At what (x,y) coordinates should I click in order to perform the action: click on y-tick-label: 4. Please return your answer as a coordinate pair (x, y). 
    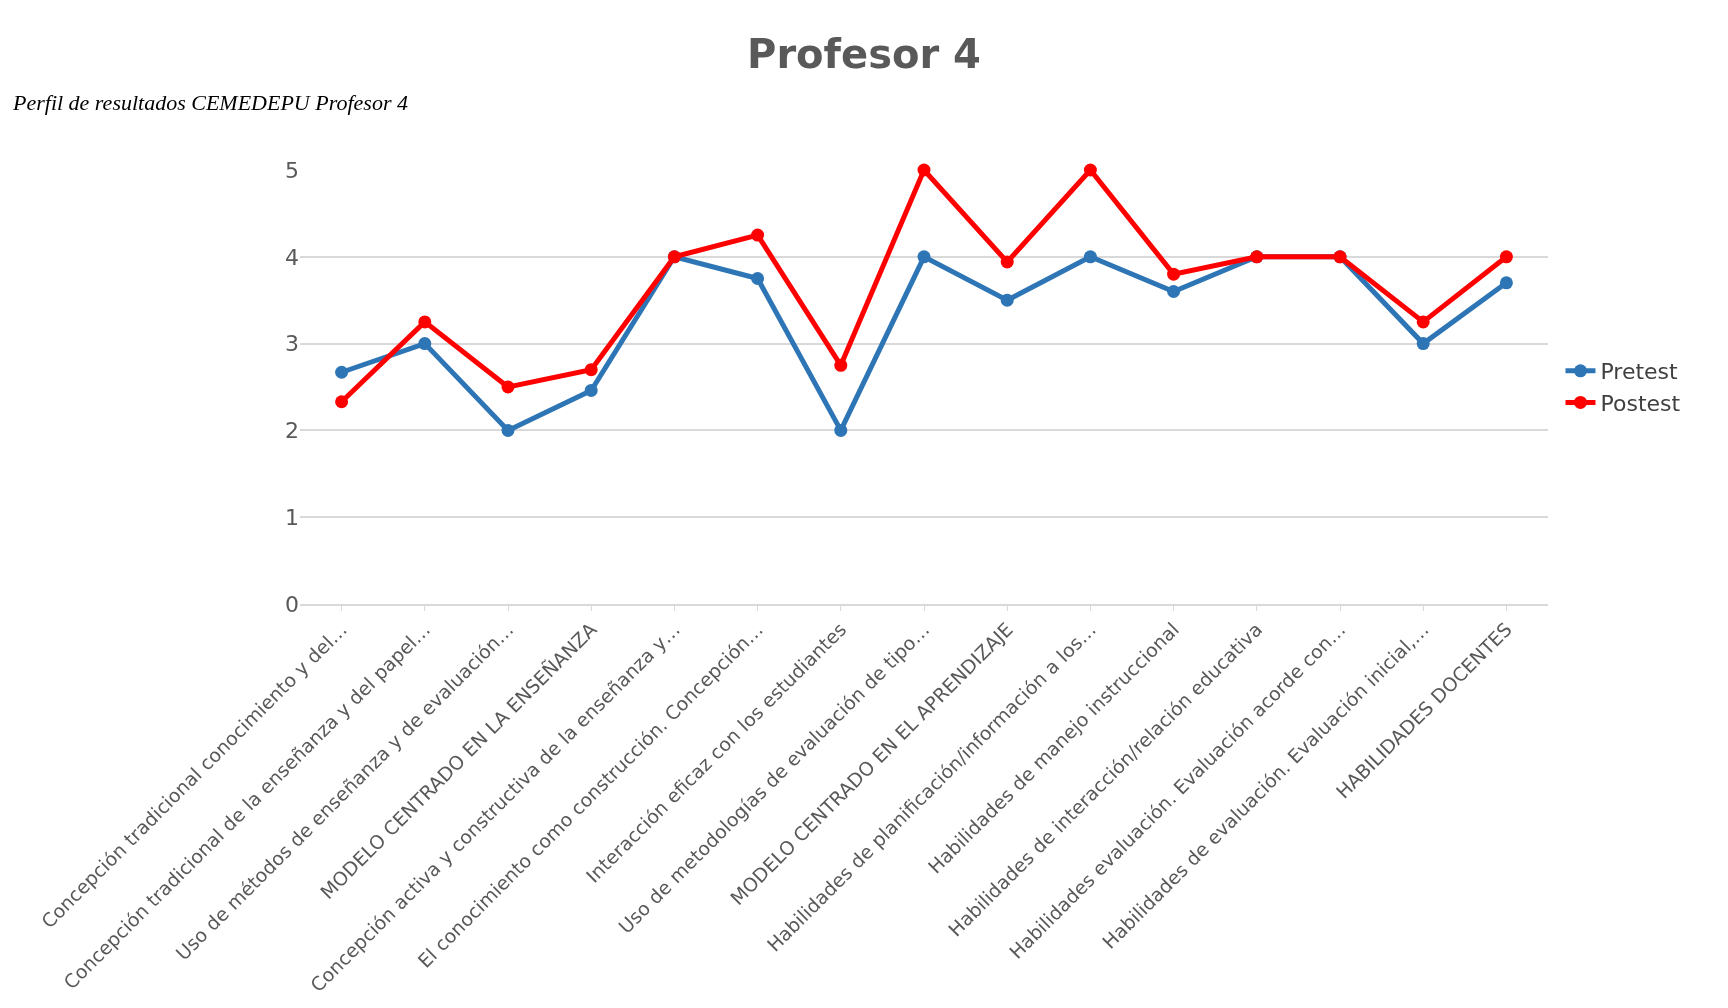
    Looking at the image, I should click on (292, 257).